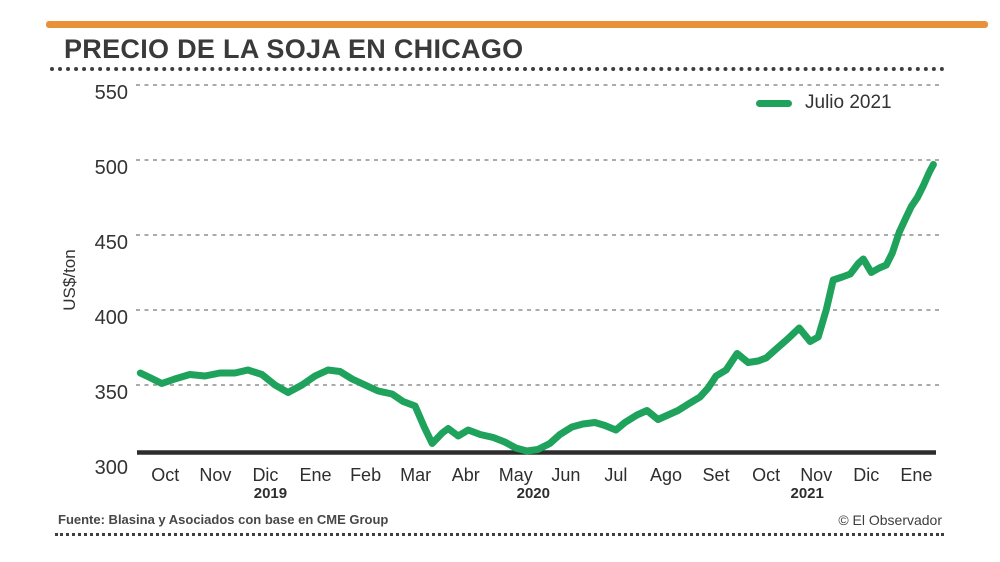 This screenshot has height=562, width=1000. I want to click on y-tick-label-550: 550, so click(111, 93).